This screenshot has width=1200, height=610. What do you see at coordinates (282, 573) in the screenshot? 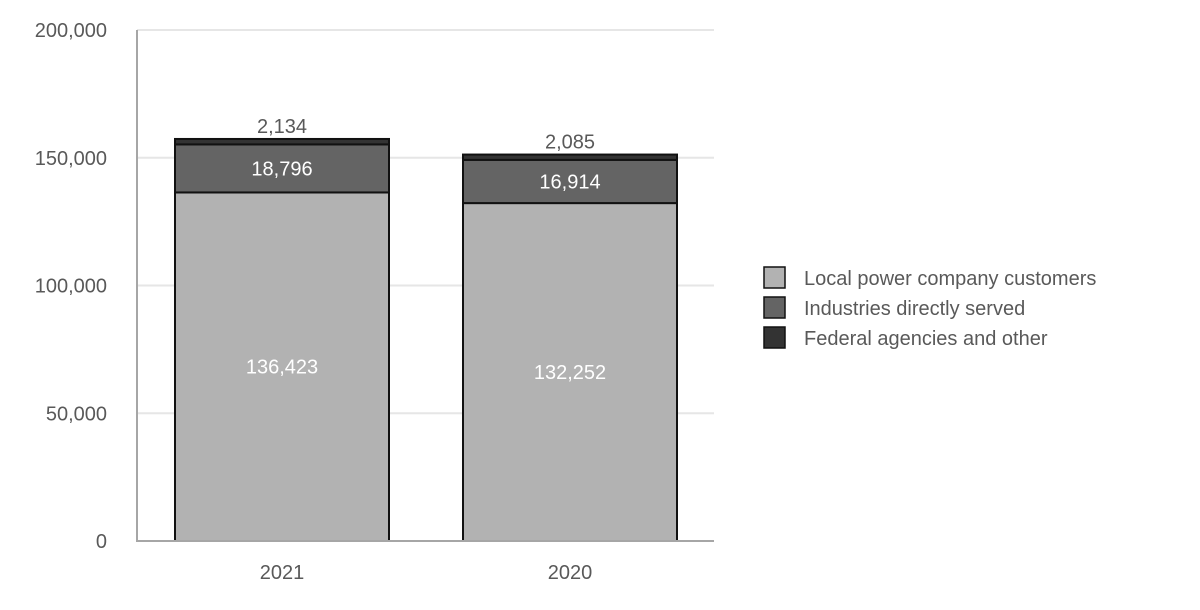
I see `x-tick-label: 2021` at bounding box center [282, 573].